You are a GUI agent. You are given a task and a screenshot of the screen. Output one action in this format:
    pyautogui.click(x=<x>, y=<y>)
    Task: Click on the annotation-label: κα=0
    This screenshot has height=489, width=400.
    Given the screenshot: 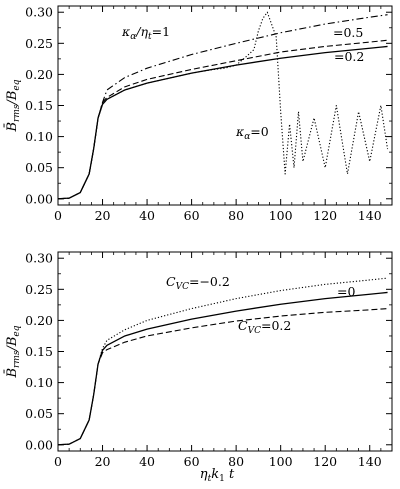 What is the action you would take?
    pyautogui.click(x=252, y=133)
    